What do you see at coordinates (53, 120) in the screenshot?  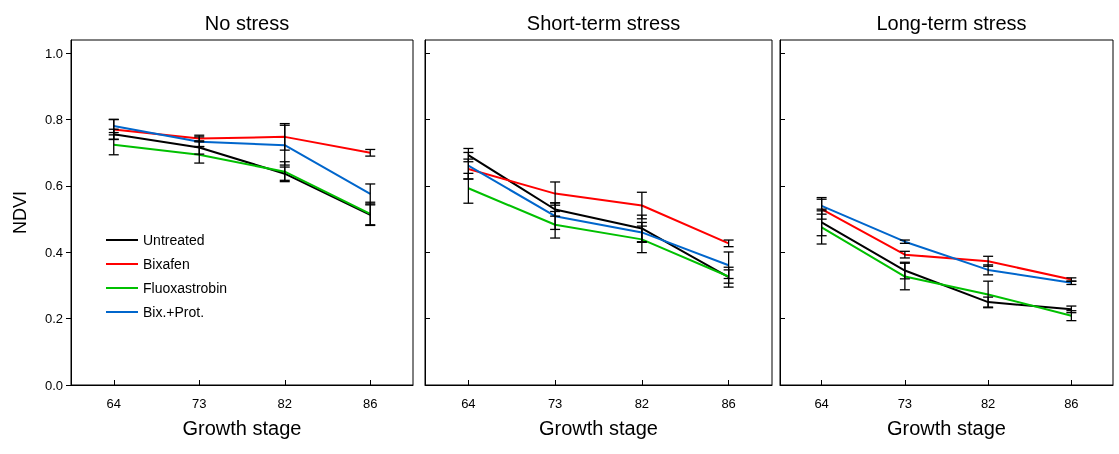 I see `y-tick-label: 0.8` at bounding box center [53, 120].